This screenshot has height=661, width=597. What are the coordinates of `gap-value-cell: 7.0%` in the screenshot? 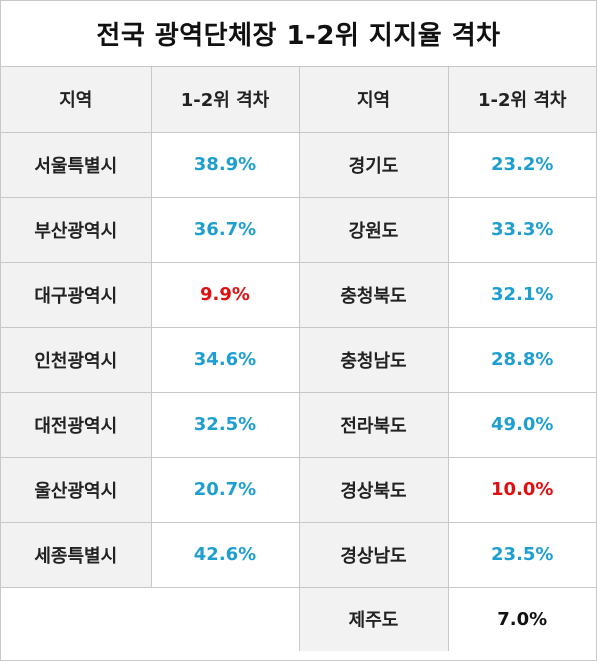 It's located at (521, 618).